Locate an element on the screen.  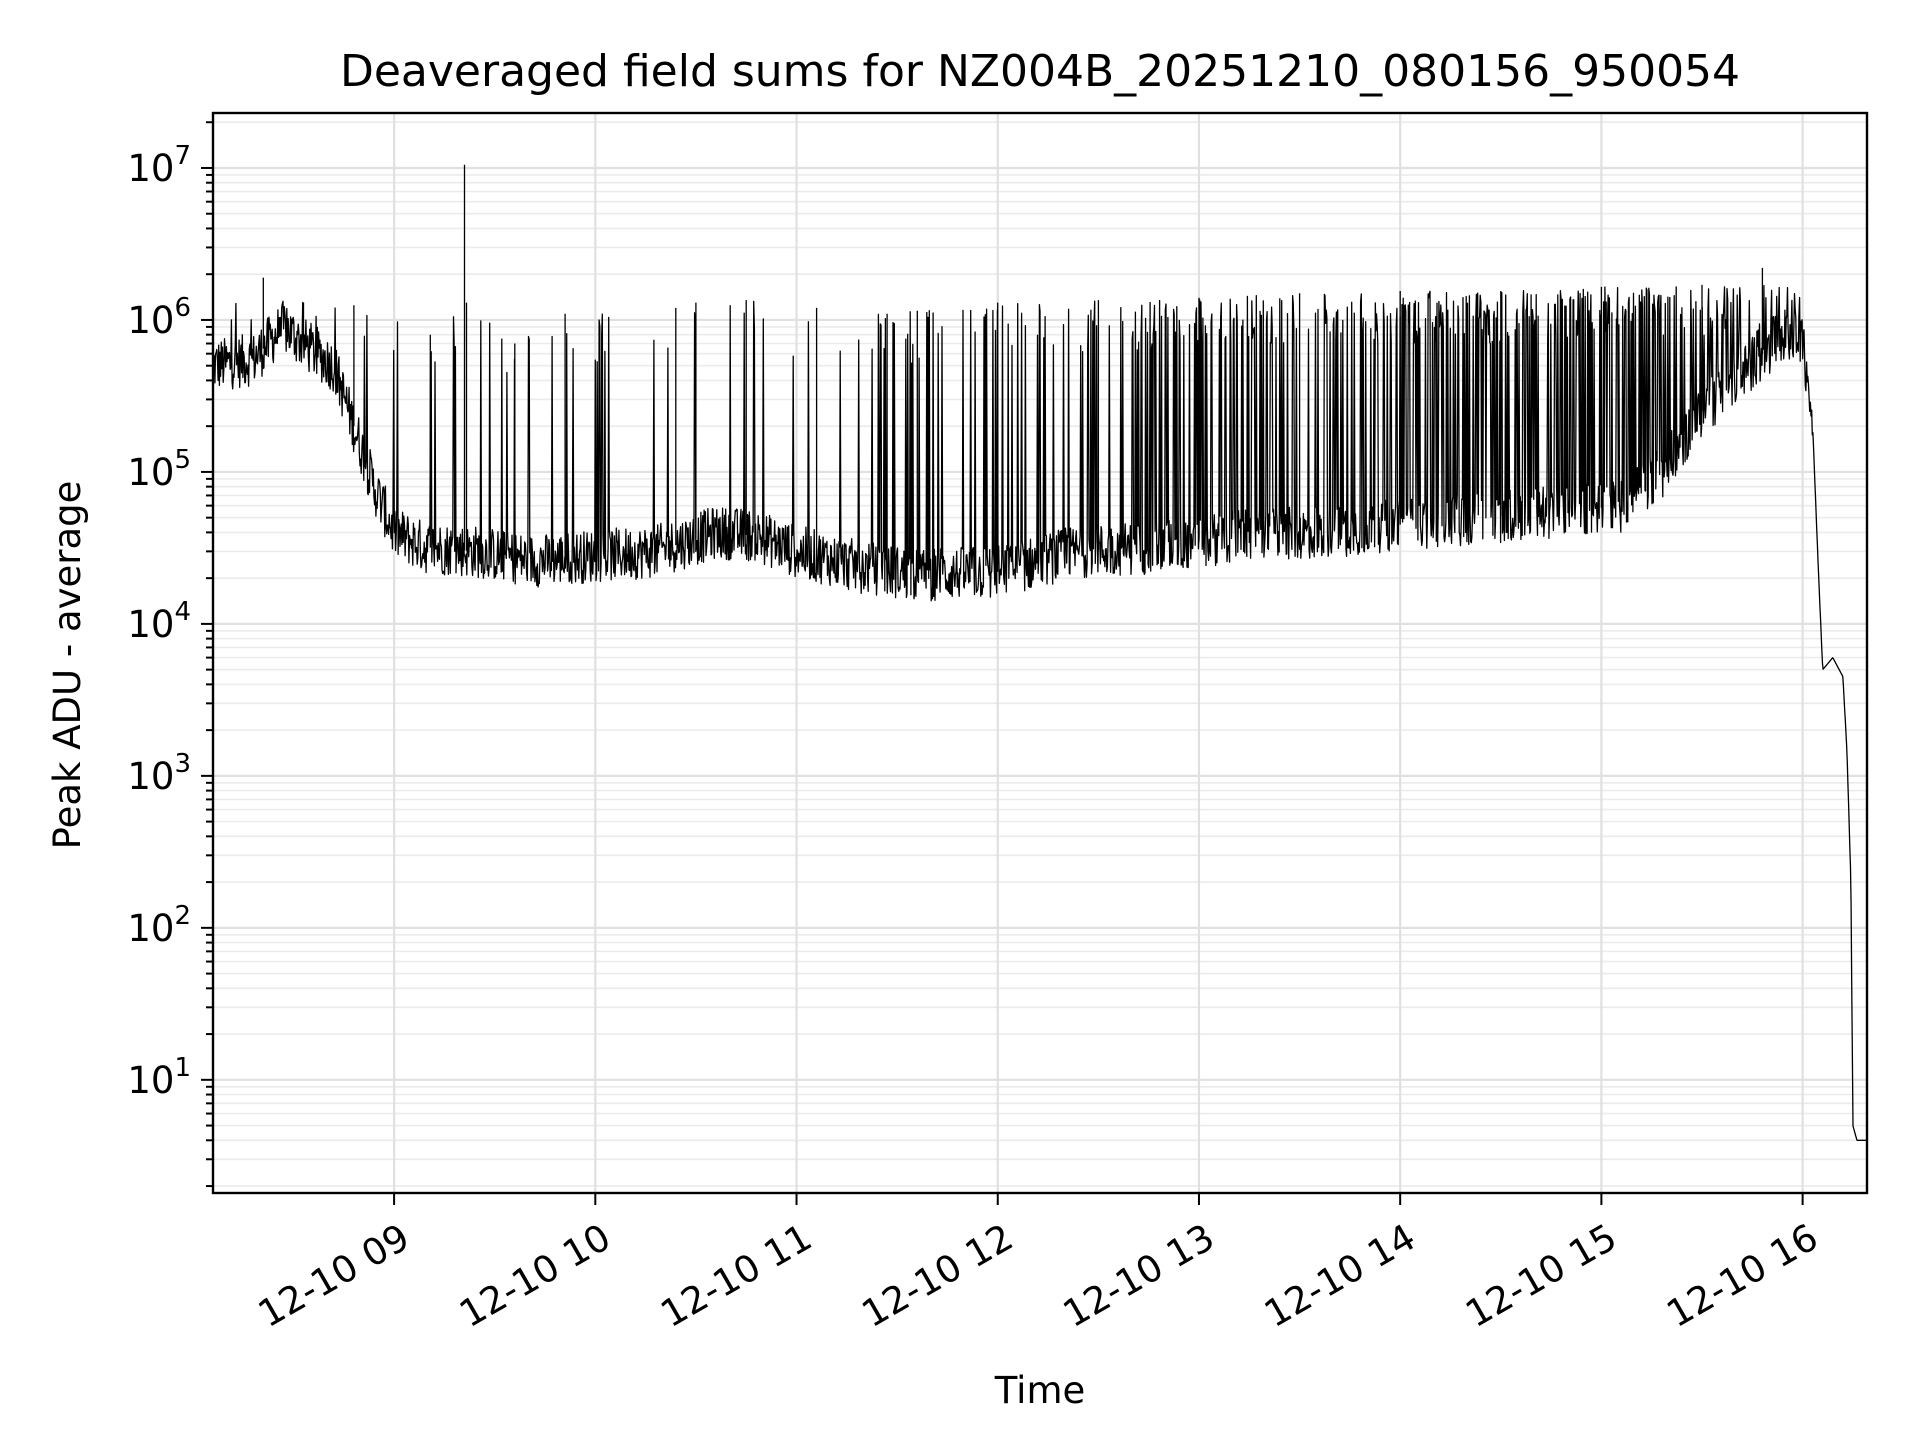
y-tick-label: 10¹ is located at coordinates (159, 1077).